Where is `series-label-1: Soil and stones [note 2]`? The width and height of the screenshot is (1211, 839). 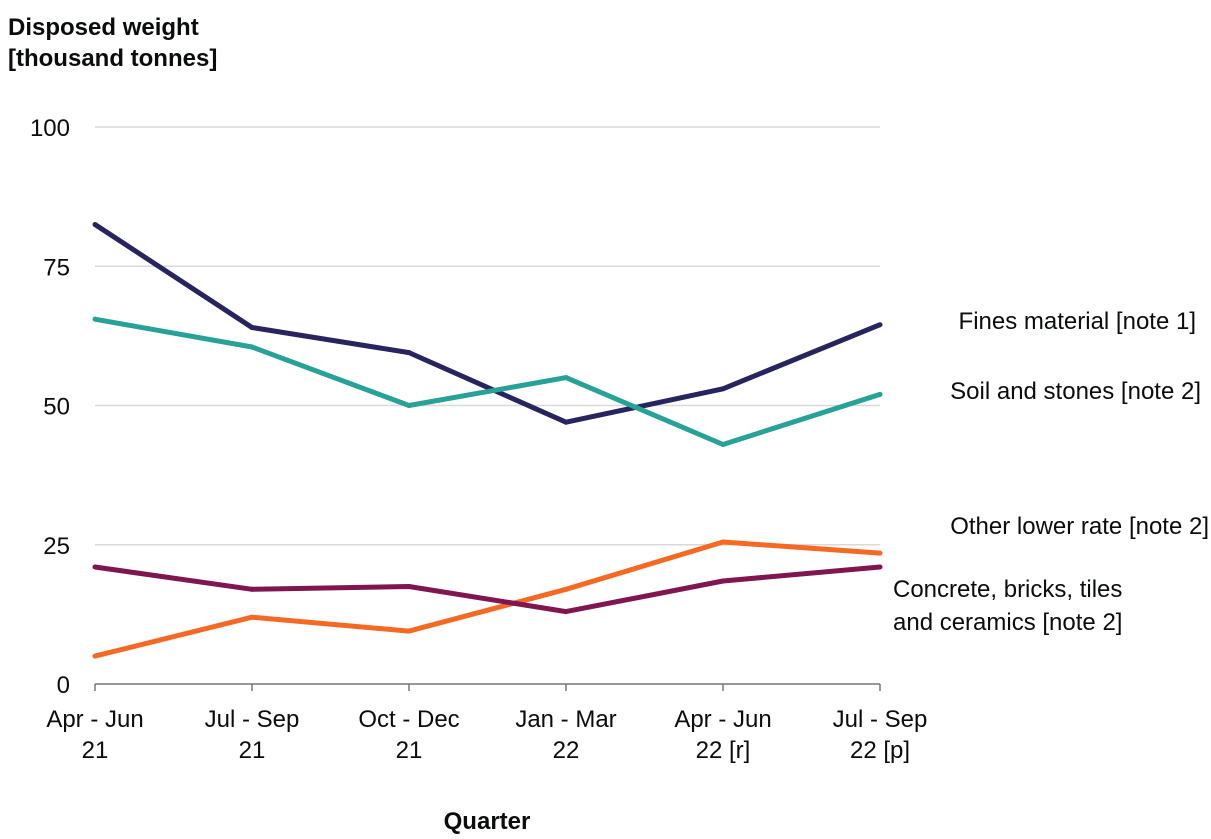
series-label-1: Soil and stones [note 2] is located at coordinates (1075, 391).